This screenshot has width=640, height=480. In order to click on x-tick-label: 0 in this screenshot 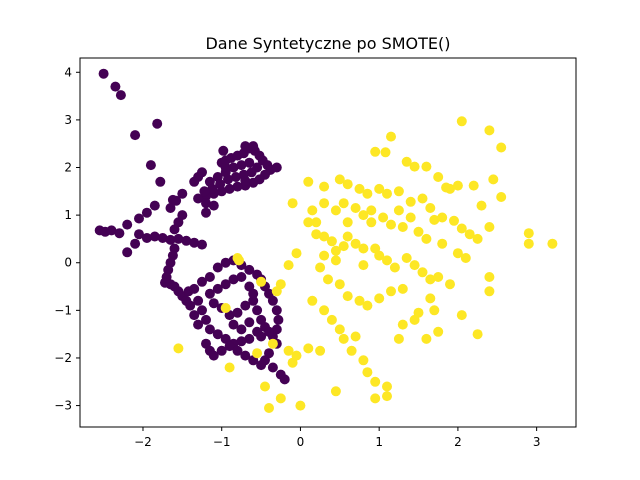, I will do `click(301, 442)`.